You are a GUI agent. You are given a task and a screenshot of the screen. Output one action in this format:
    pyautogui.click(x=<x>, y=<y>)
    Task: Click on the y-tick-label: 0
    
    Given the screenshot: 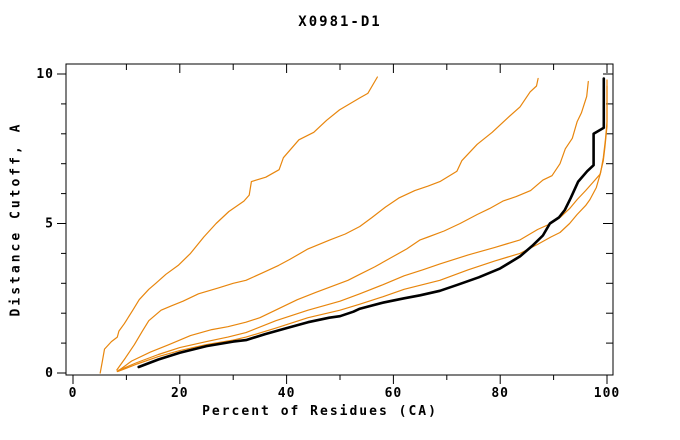 What is the action you would take?
    pyautogui.click(x=49, y=373)
    